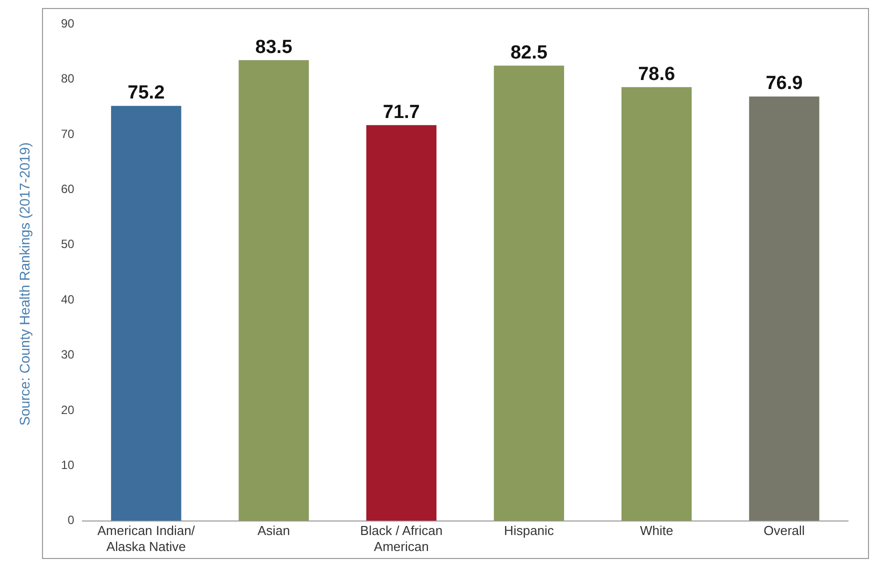 This screenshot has height=567, width=877. Describe the element at coordinates (657, 530) in the screenshot. I see `x-tick-label: White` at that location.